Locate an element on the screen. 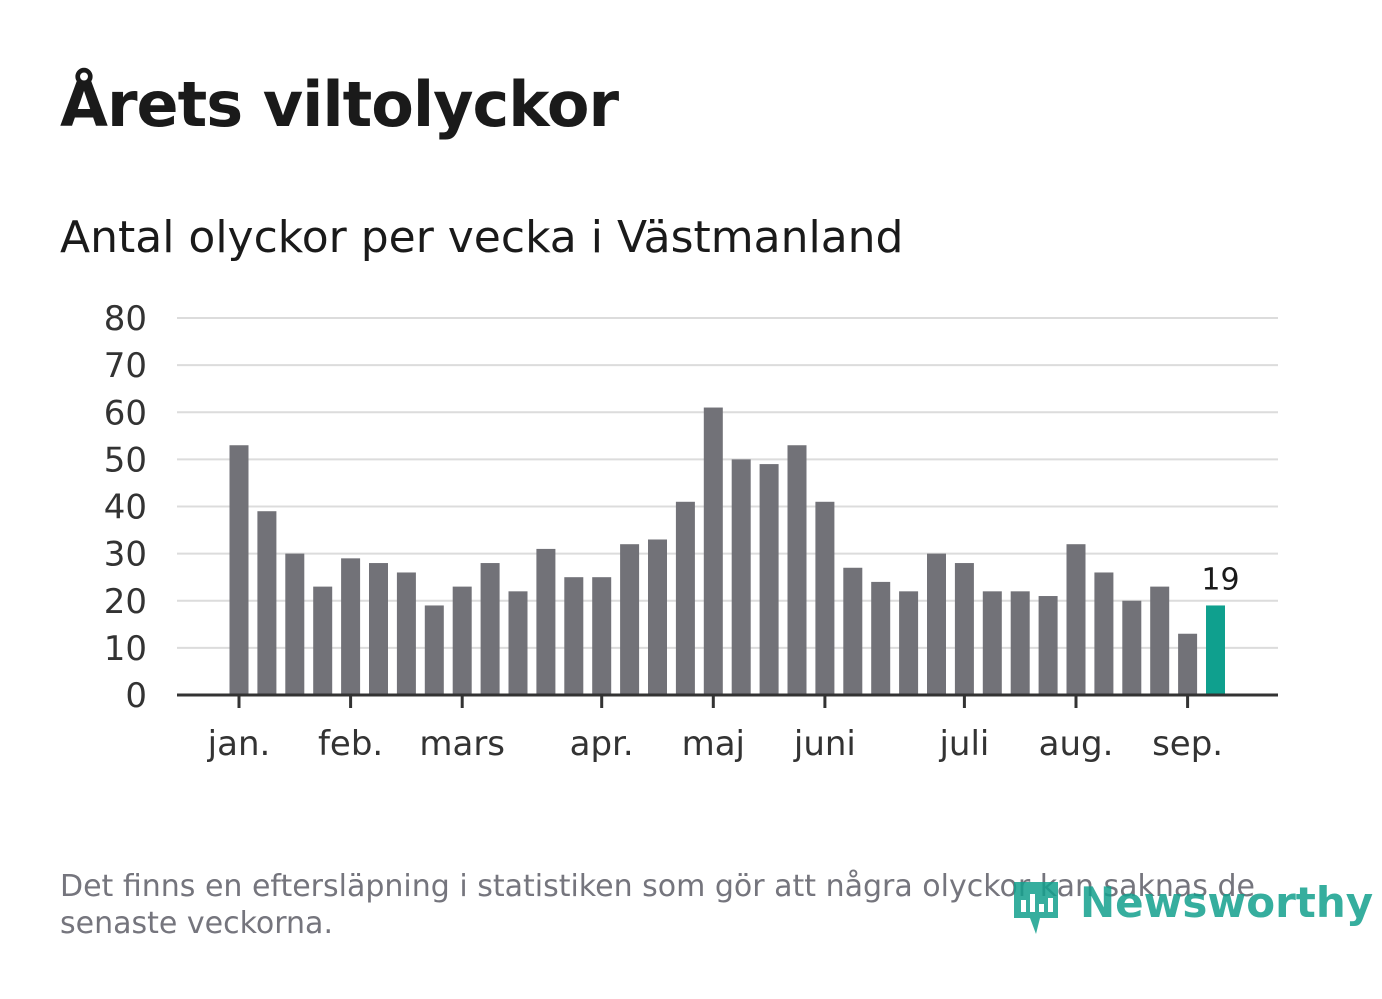  x-tick-label: aug. is located at coordinates (1076, 744).